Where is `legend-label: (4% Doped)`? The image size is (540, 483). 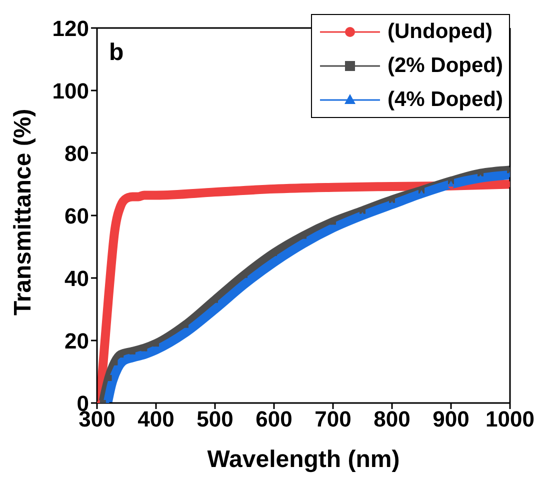
legend-label: (4% Doped) is located at coordinates (445, 100).